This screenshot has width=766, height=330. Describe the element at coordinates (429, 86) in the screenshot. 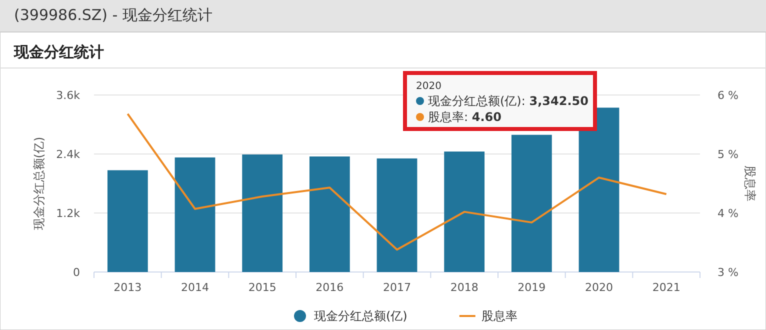

I see `text: 2020` at that location.